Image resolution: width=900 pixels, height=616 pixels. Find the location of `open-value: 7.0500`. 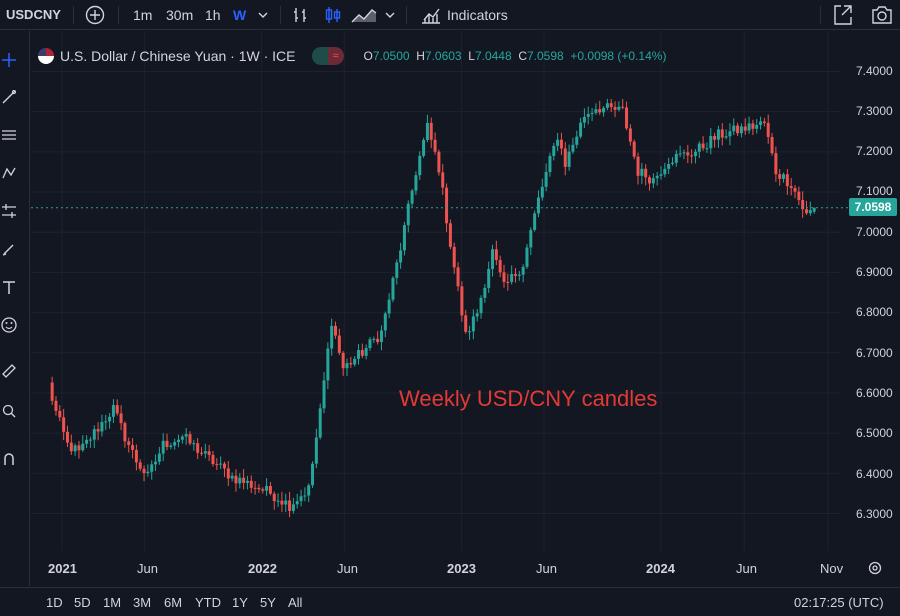

open-value: 7.0500 is located at coordinates (391, 56).